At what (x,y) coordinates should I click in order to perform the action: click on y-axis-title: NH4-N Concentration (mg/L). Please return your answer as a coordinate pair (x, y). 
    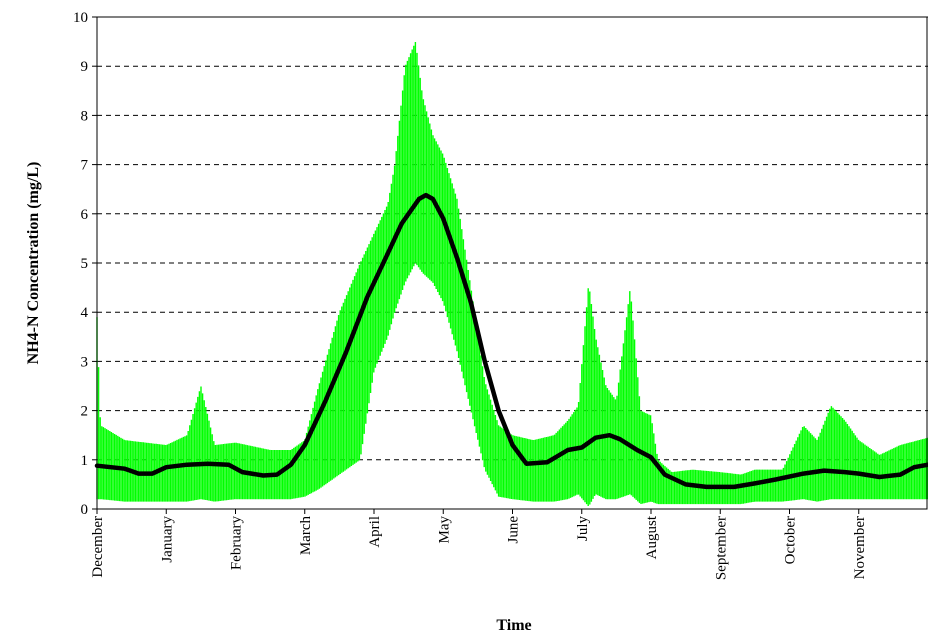
    Looking at the image, I should click on (33, 263).